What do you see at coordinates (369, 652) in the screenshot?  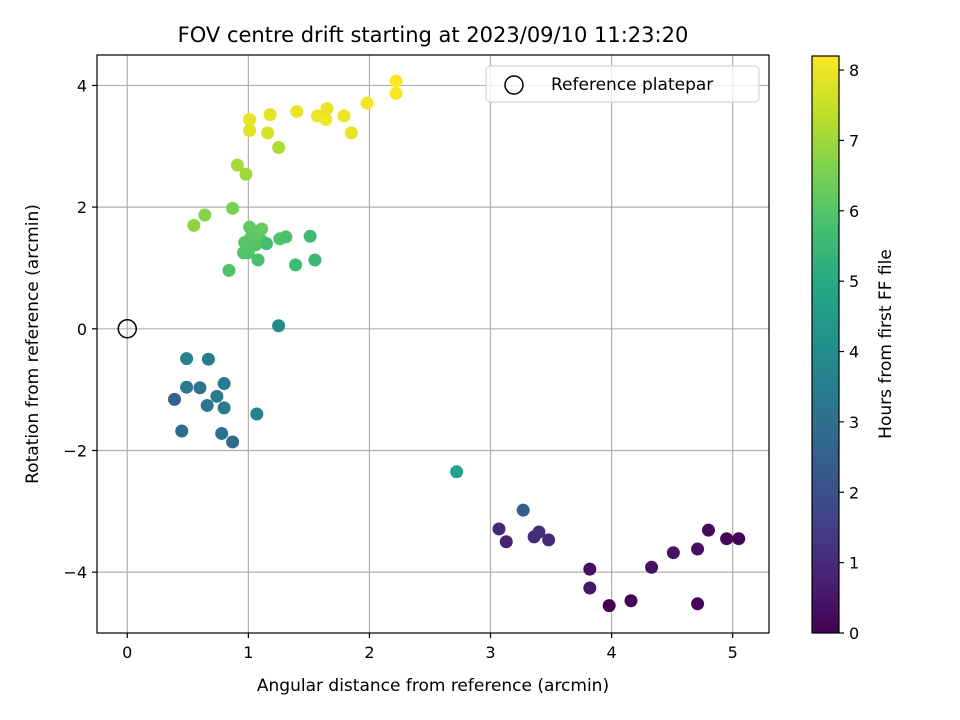 I see `x-tick-label: 2` at bounding box center [369, 652].